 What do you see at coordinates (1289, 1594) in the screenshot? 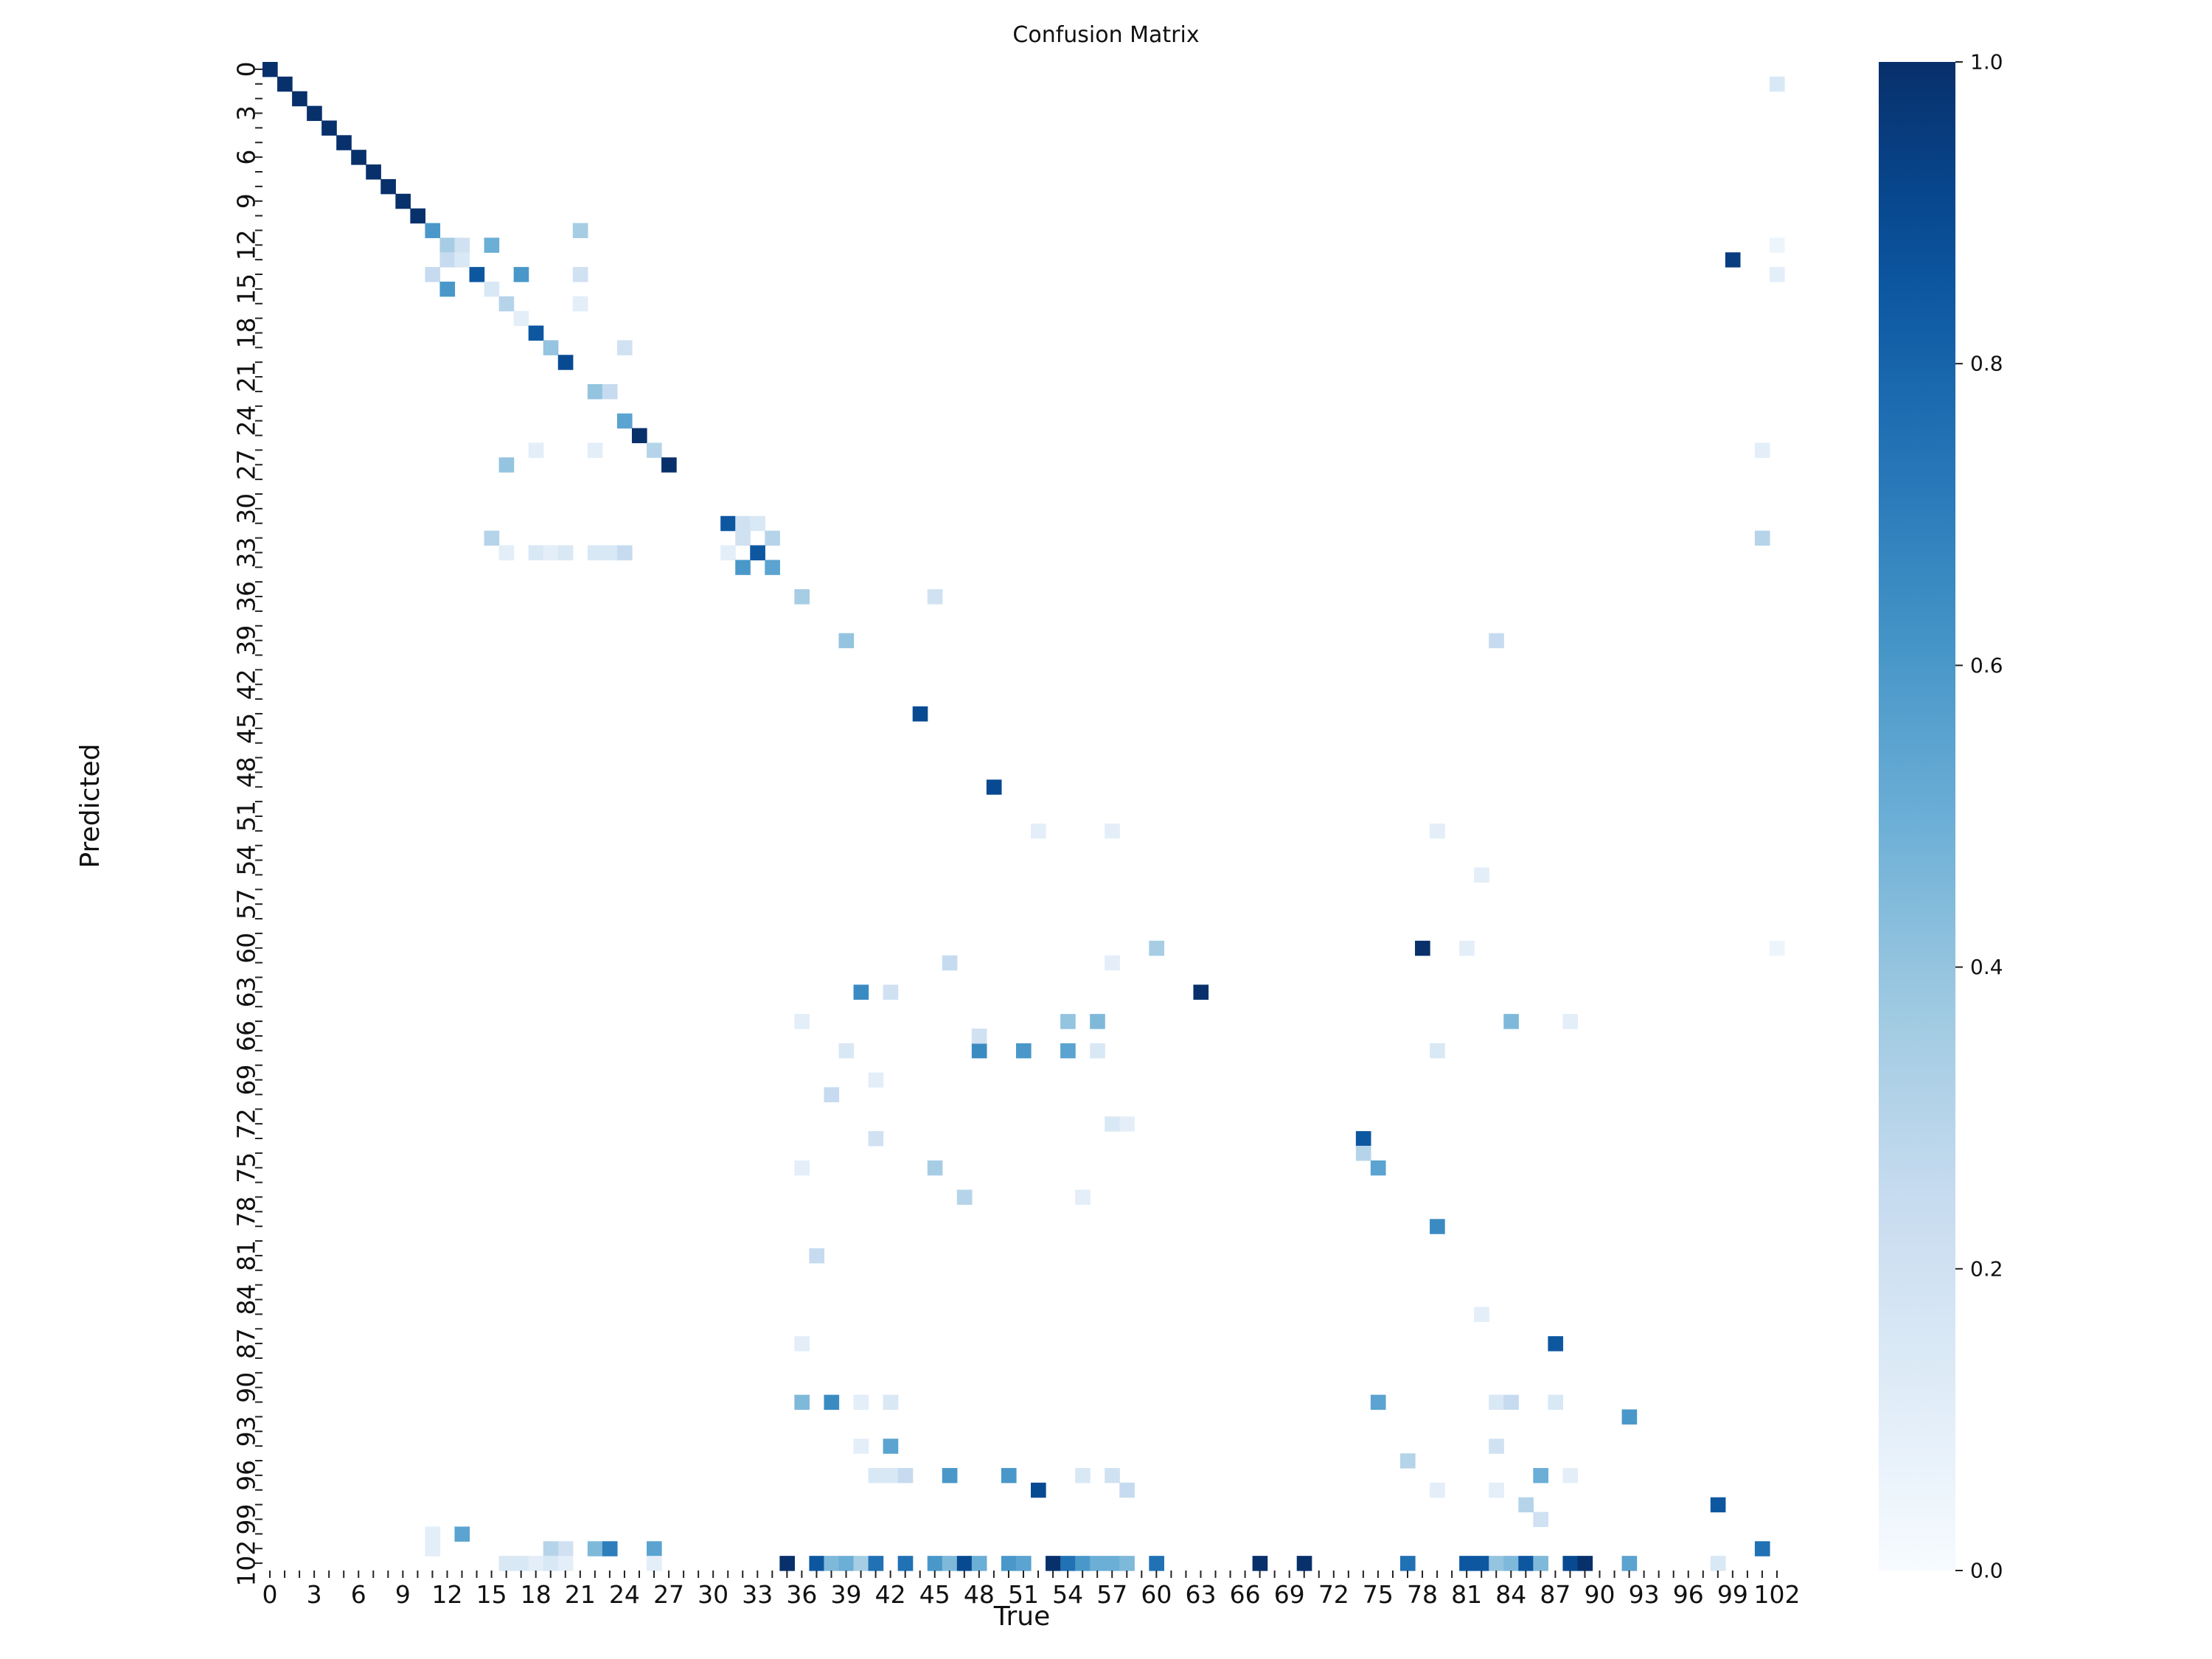
I see `x-tick-label: 69` at bounding box center [1289, 1594].